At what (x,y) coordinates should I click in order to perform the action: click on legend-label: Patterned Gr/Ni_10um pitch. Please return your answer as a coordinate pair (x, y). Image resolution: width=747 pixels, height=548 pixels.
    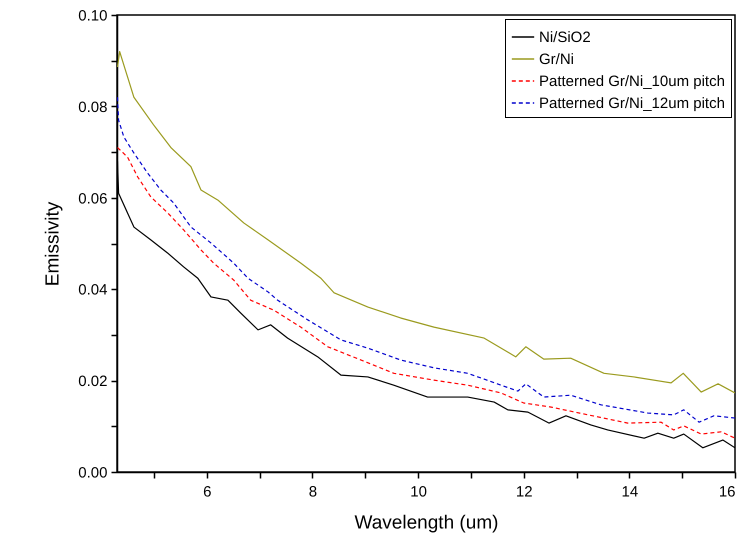
    Looking at the image, I should click on (632, 81).